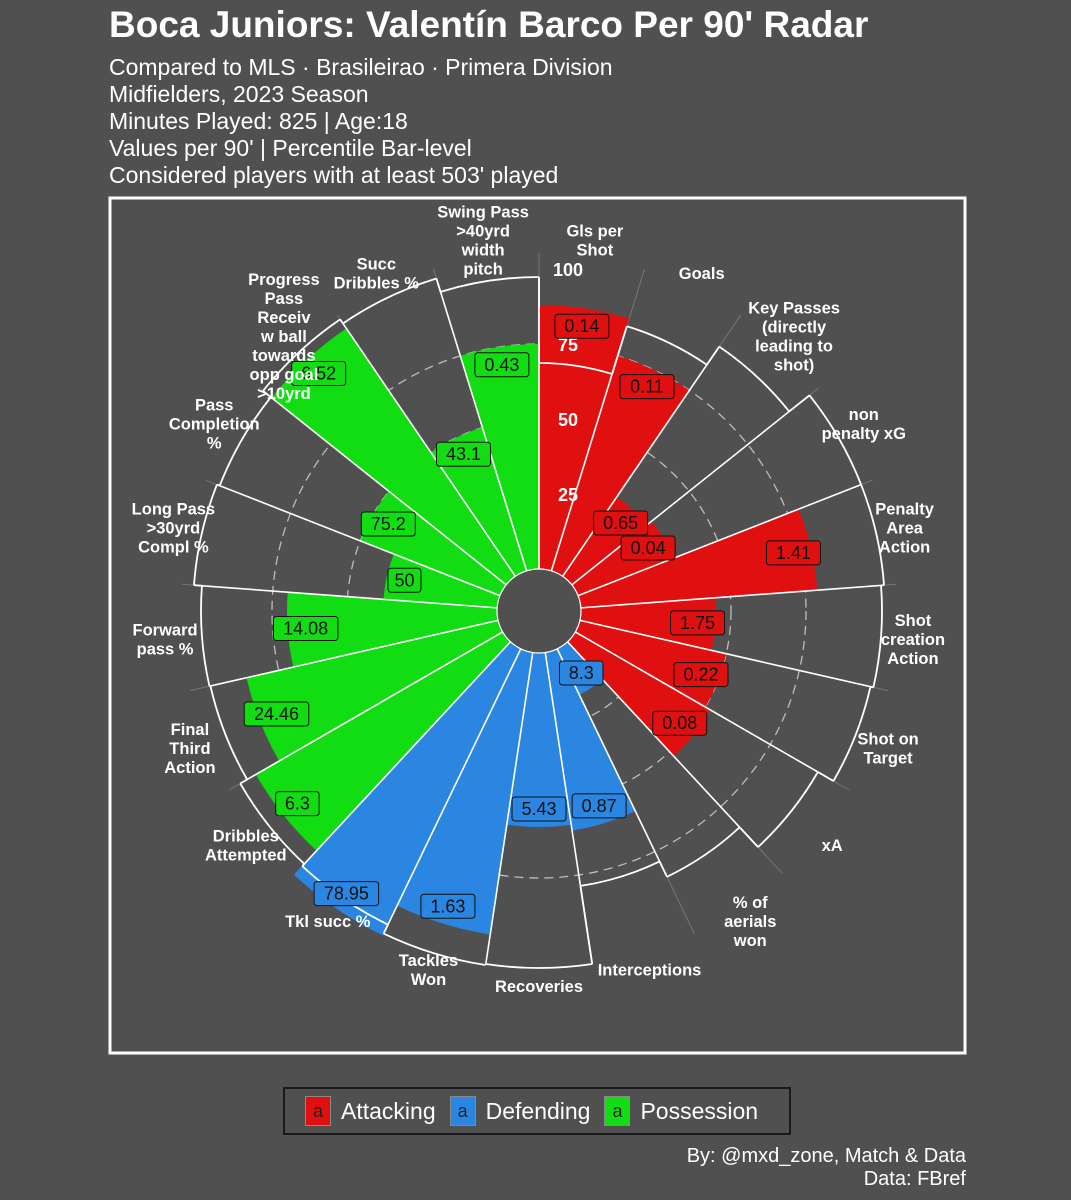 This screenshot has width=1071, height=1200. I want to click on value-label-17: 50, so click(404, 580).